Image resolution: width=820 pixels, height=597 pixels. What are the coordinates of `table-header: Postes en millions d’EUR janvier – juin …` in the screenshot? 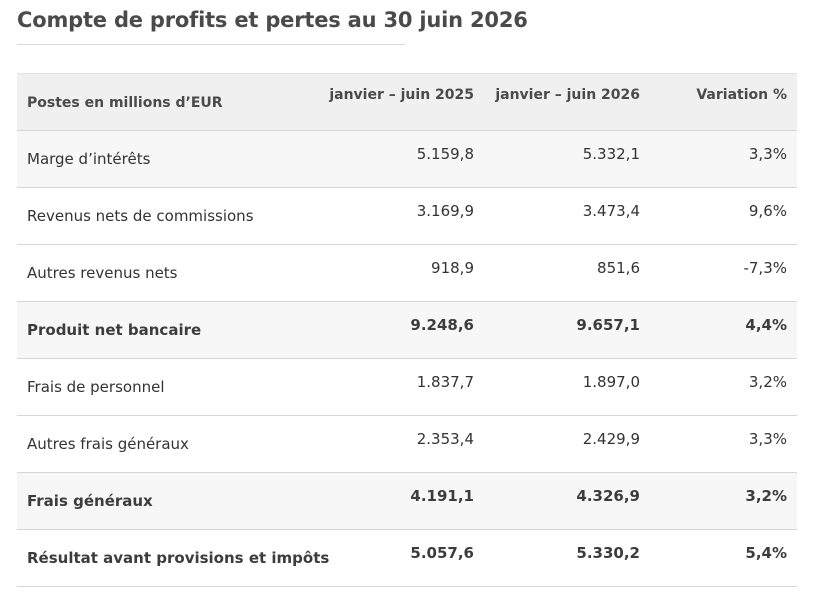 It's located at (407, 102).